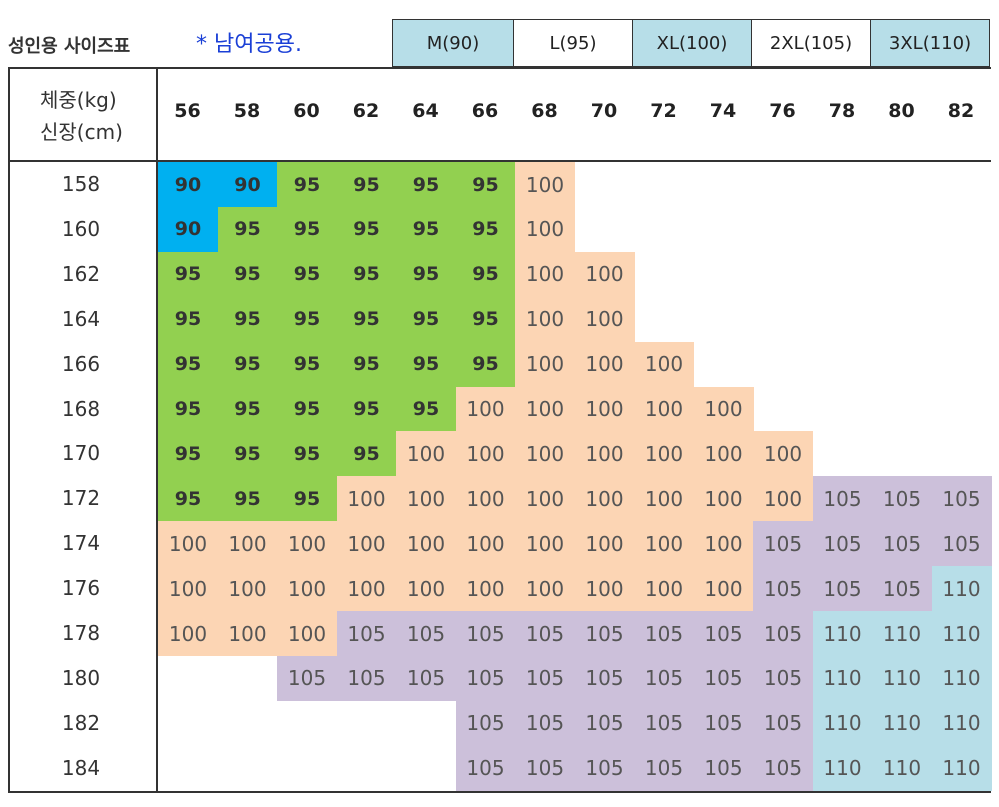 This screenshot has height=807, width=999. What do you see at coordinates (544, 111) in the screenshot?
I see `weight-68: 68` at bounding box center [544, 111].